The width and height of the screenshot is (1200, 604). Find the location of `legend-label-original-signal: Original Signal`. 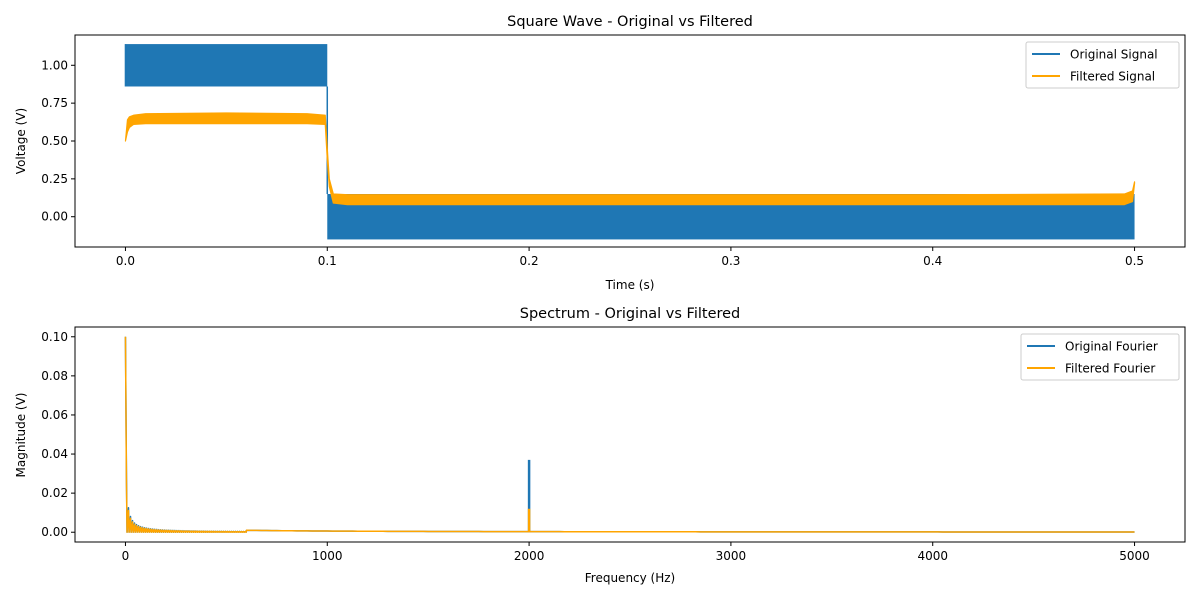

legend-label-original-signal: Original Signal is located at coordinates (1114, 55).